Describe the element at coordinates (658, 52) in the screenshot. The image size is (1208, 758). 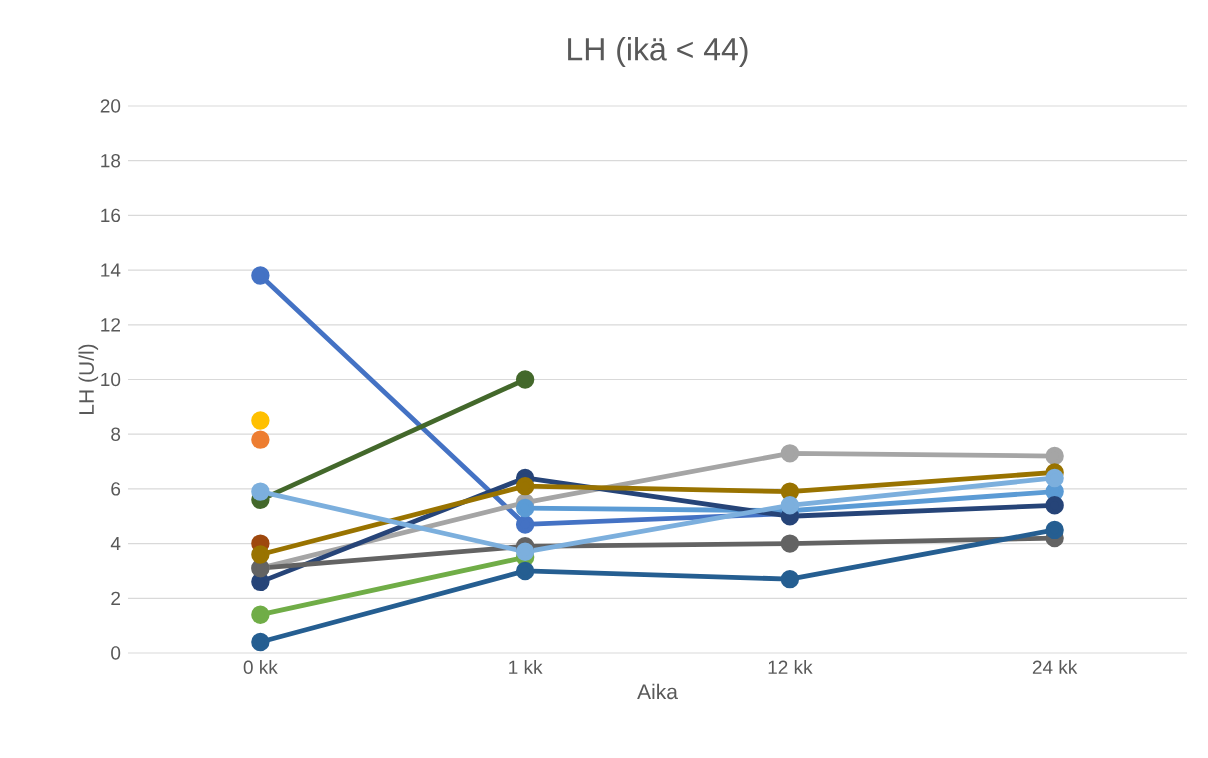
I see `chart-title: LH (ikä < 44)` at that location.